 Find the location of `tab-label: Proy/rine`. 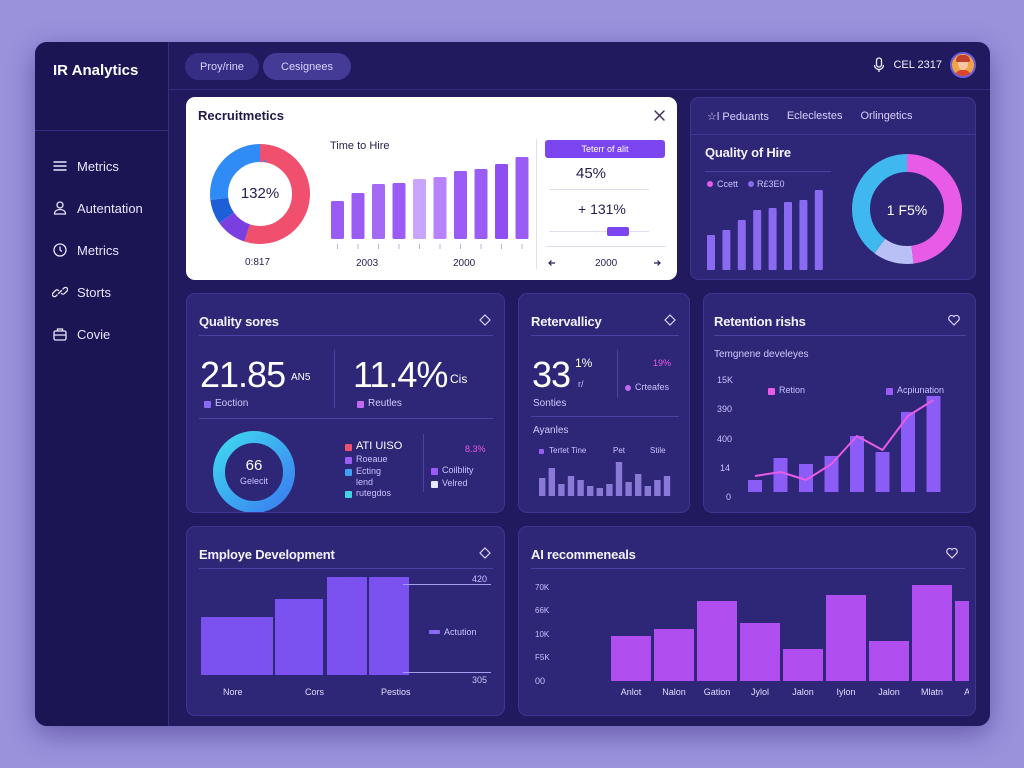

tab-label: Proy/rine is located at coordinates (222, 66).